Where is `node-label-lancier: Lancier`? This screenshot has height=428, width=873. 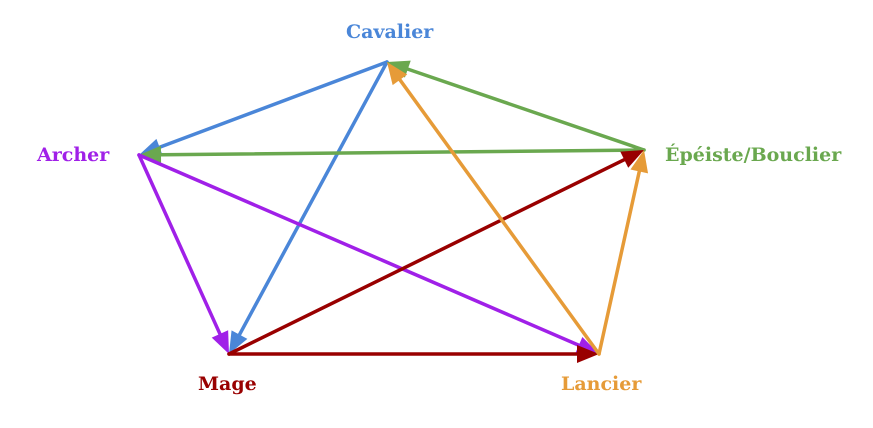
node-label-lancier: Lancier is located at coordinates (601, 384).